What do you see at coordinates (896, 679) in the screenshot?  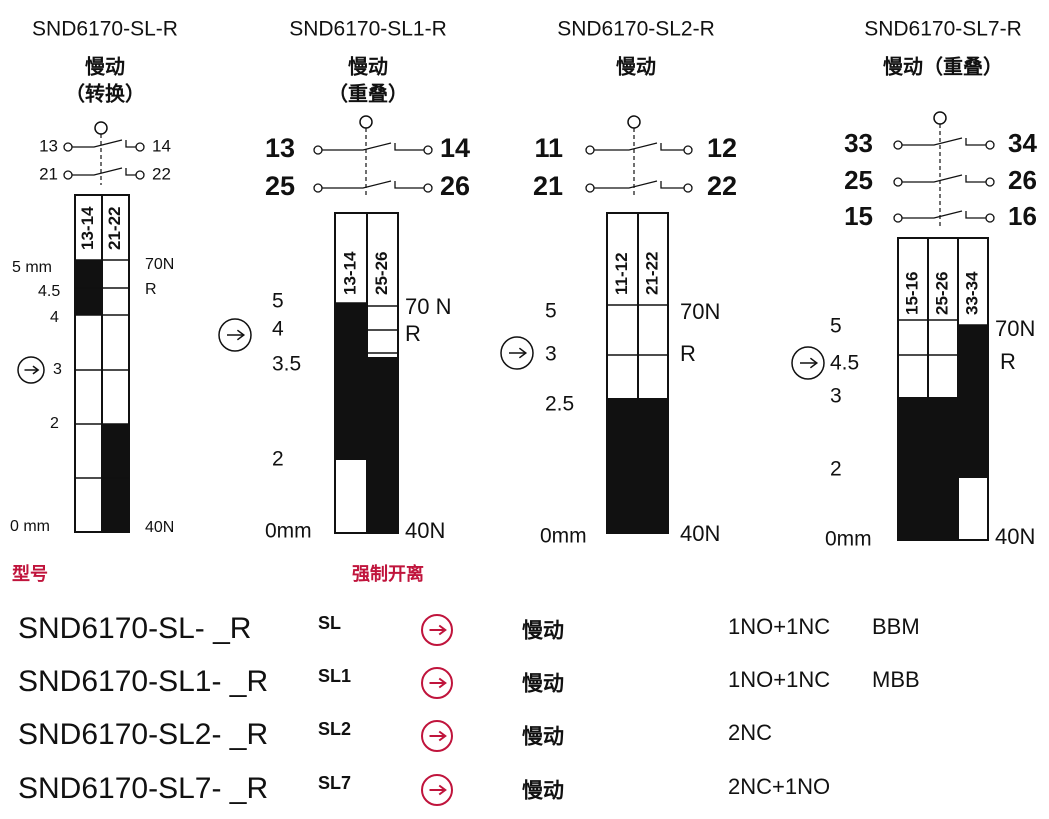 I see `row-mode: MBB` at bounding box center [896, 679].